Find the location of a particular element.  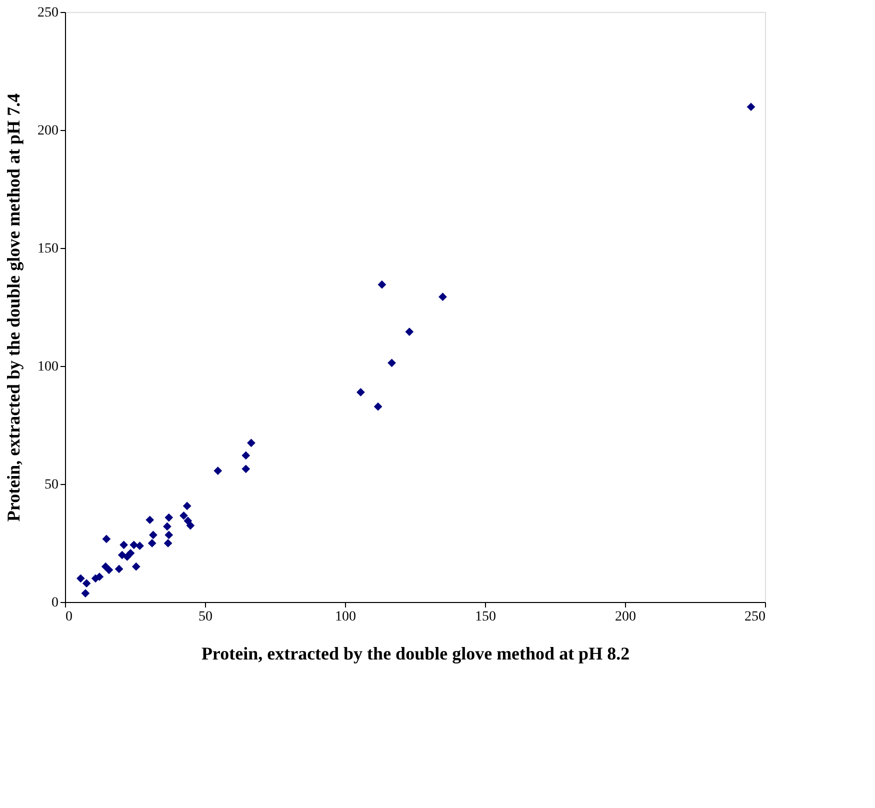

y-tick-label: 50 is located at coordinates (51, 485).